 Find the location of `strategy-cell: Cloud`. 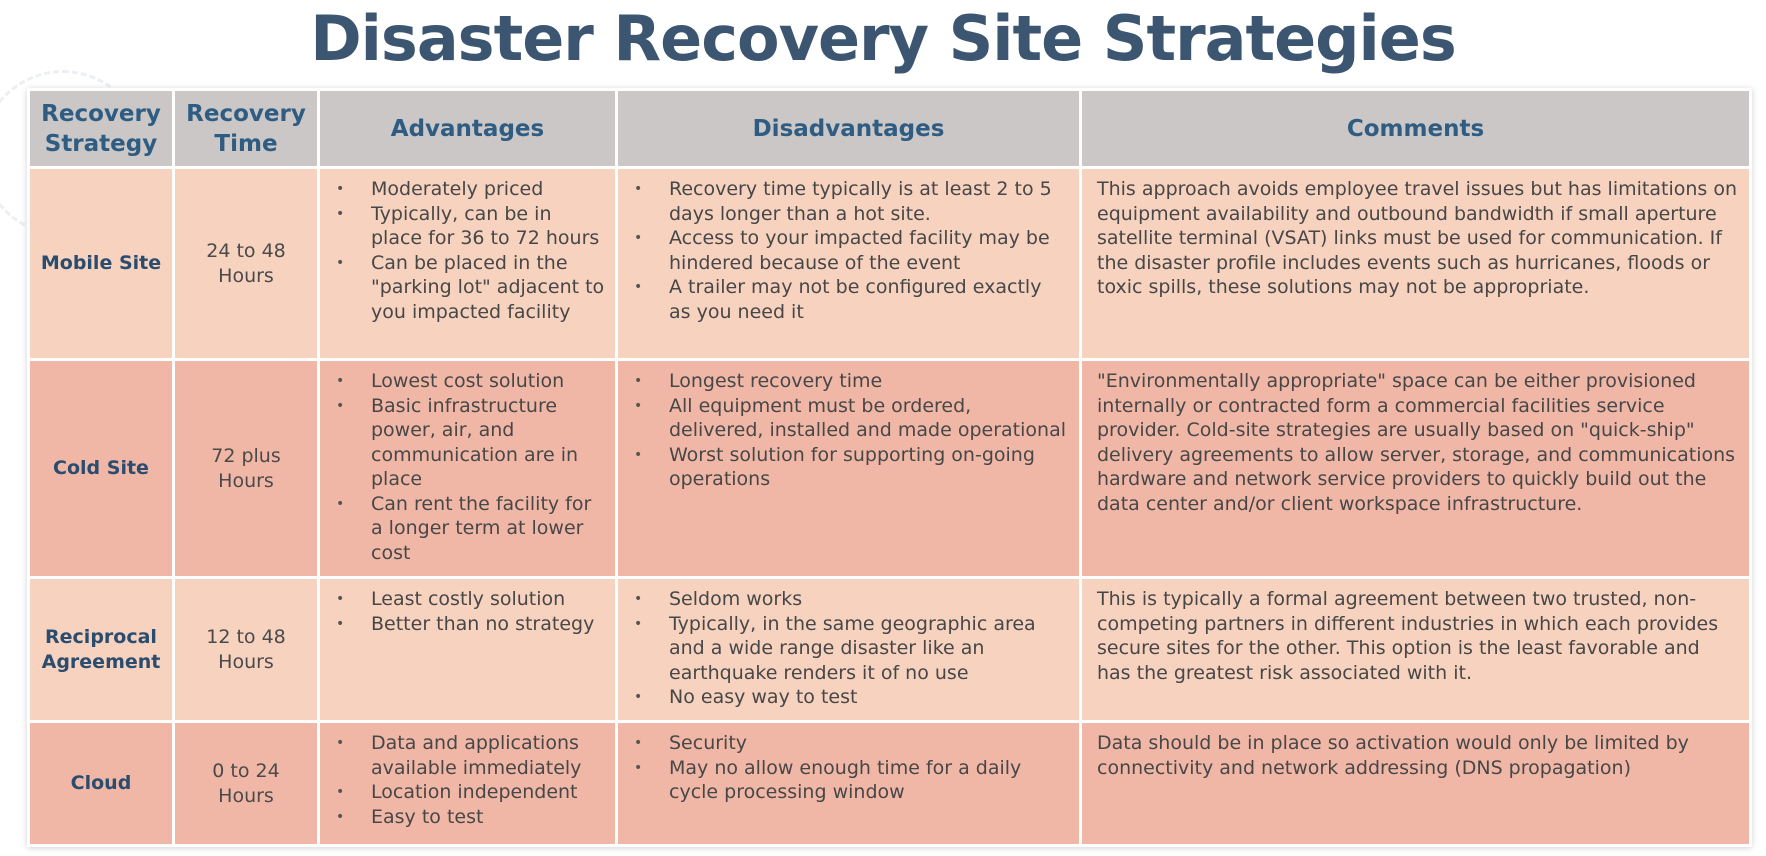

strategy-cell: Cloud is located at coordinates (101, 783).